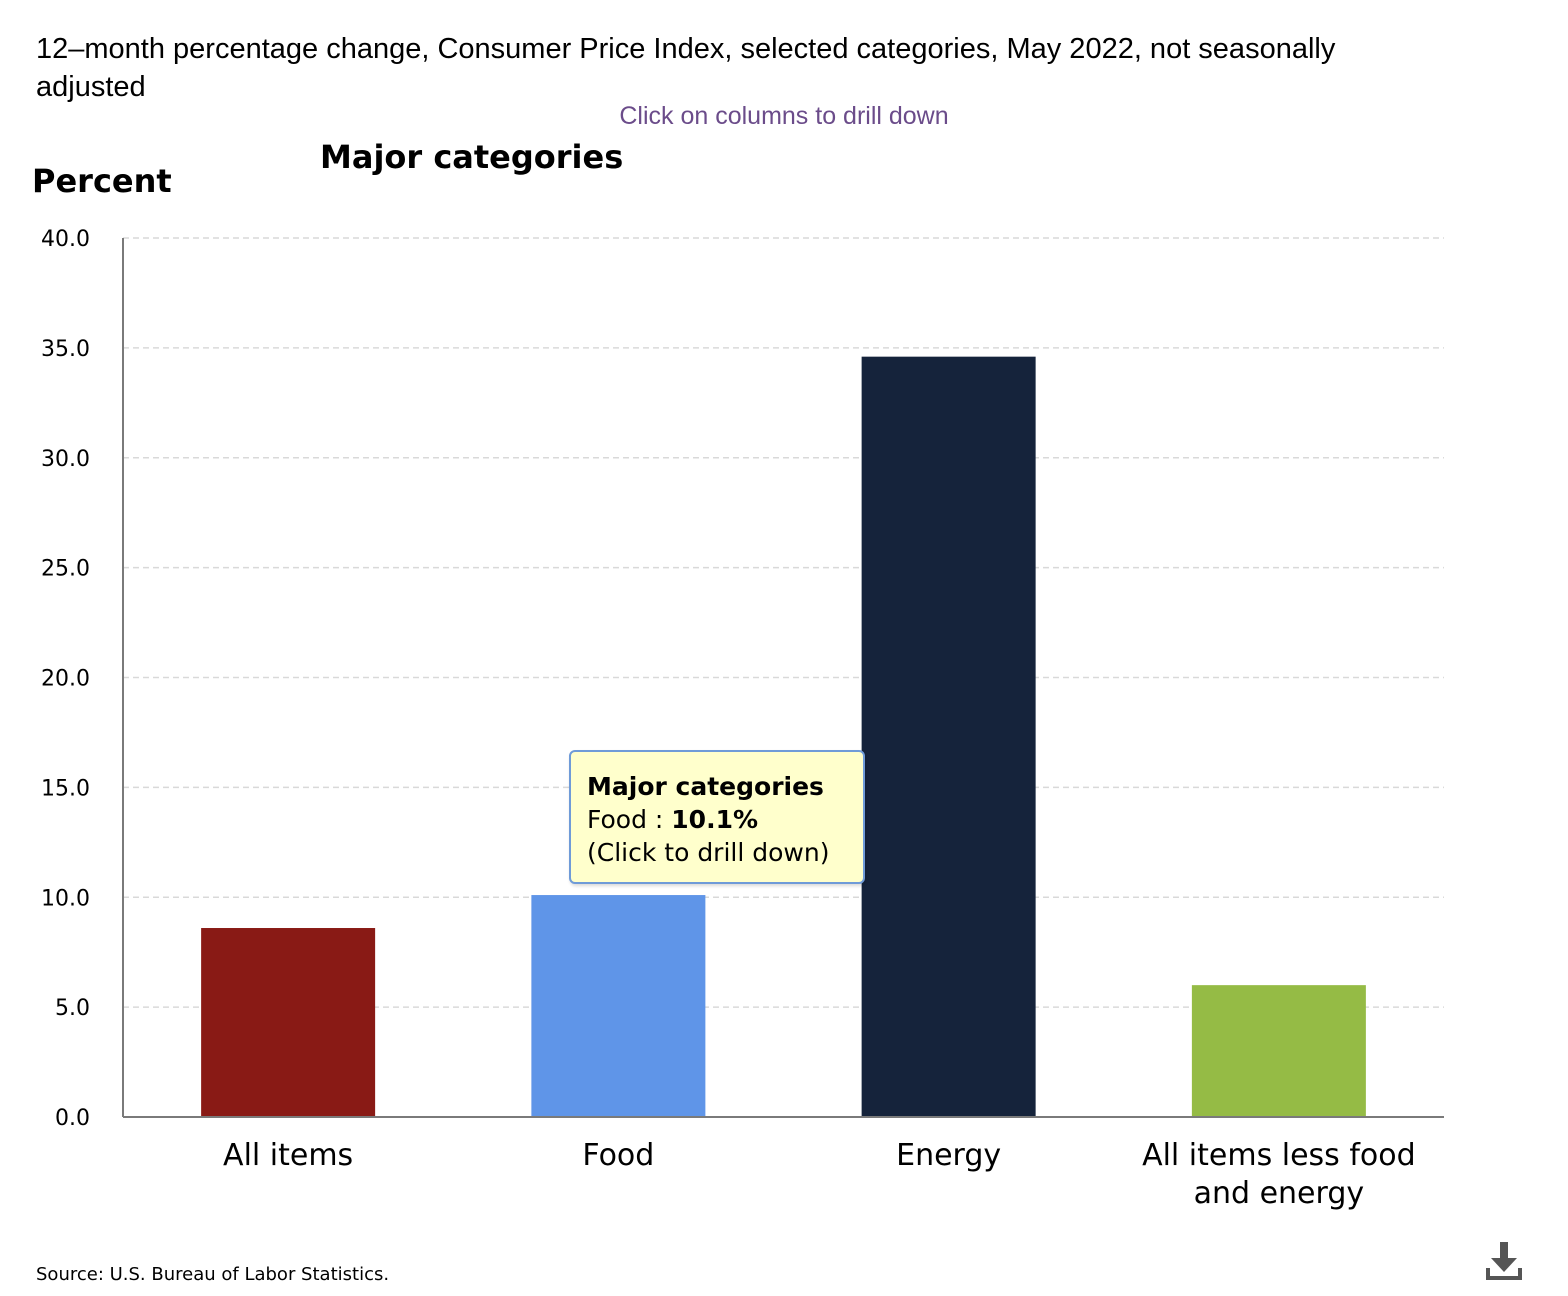  I want to click on y-tick-label: 40.0, so click(65, 239).